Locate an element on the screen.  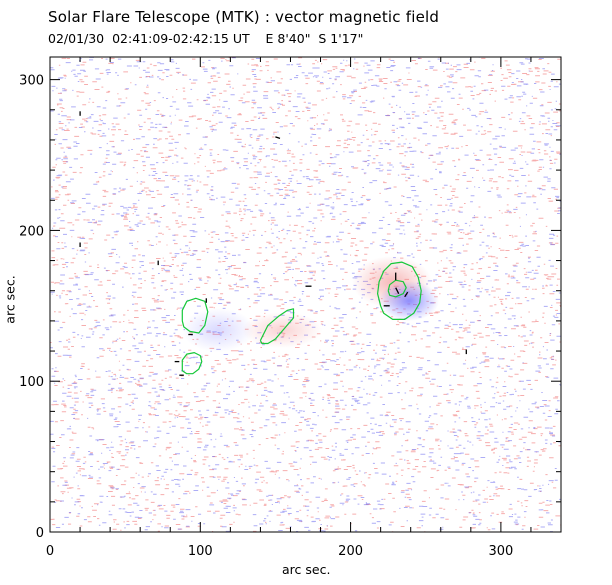
contour-plage-left-lower is located at coordinates (192, 363).